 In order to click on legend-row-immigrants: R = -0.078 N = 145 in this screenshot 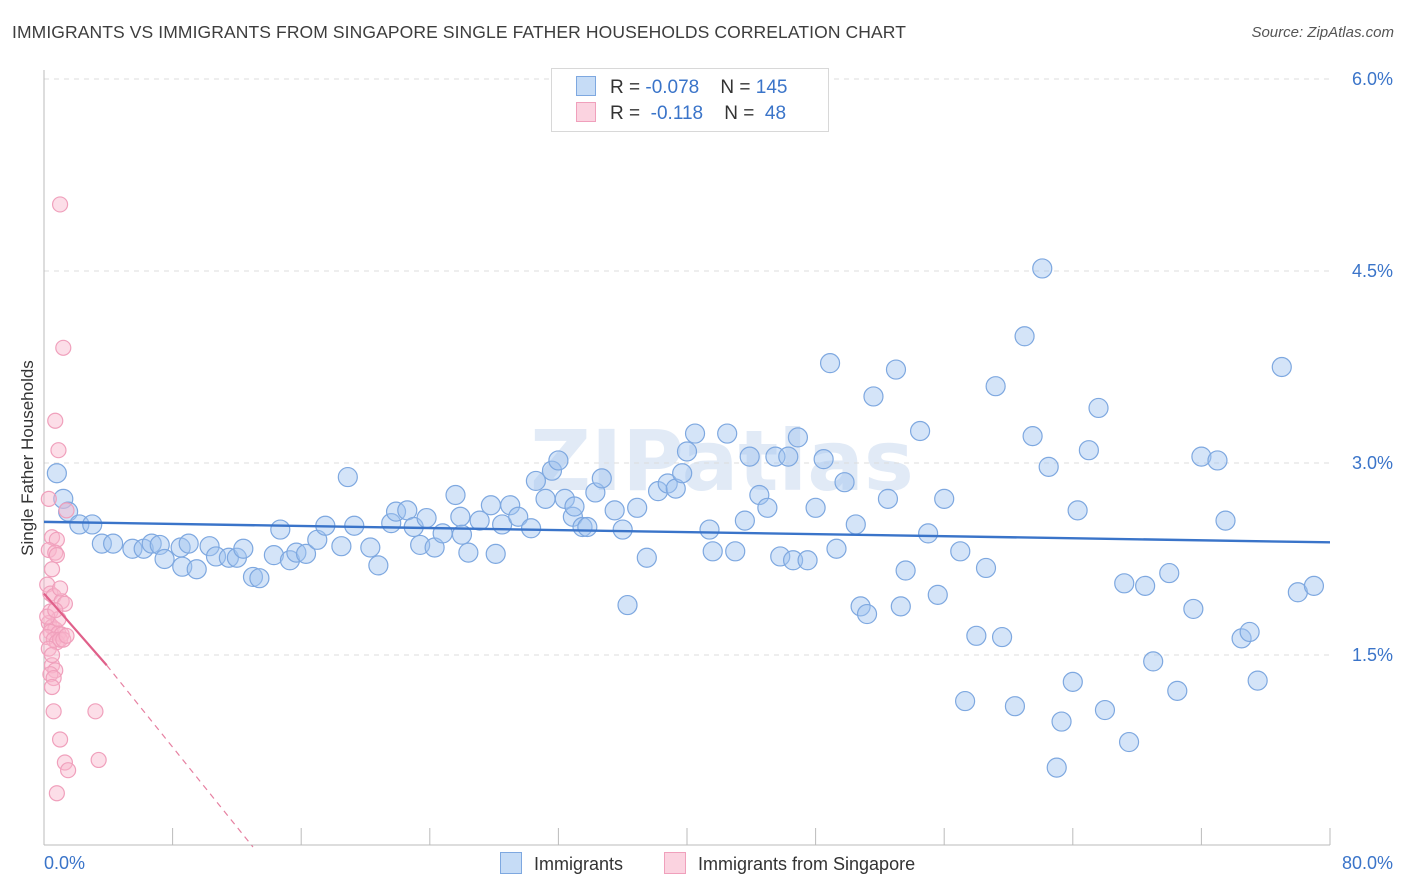, I will do `click(681, 88)`.